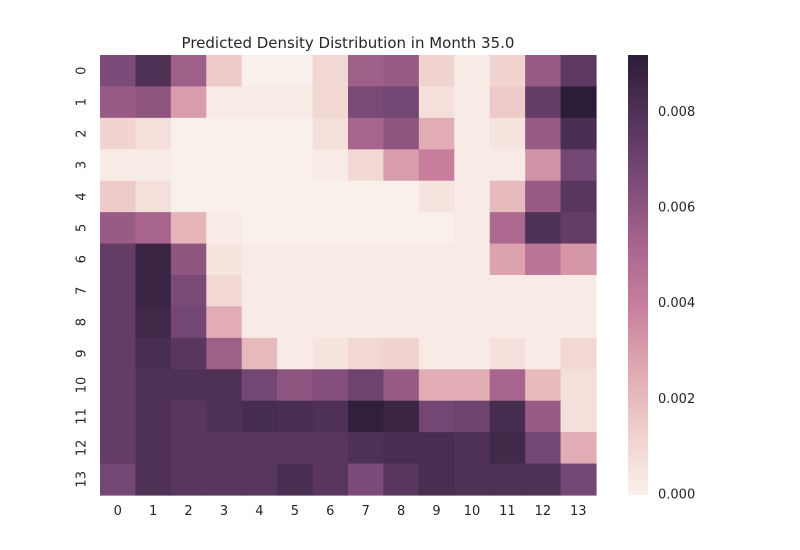 The image size is (800, 550). What do you see at coordinates (366, 511) in the screenshot?
I see `x-tick-label: 7` at bounding box center [366, 511].